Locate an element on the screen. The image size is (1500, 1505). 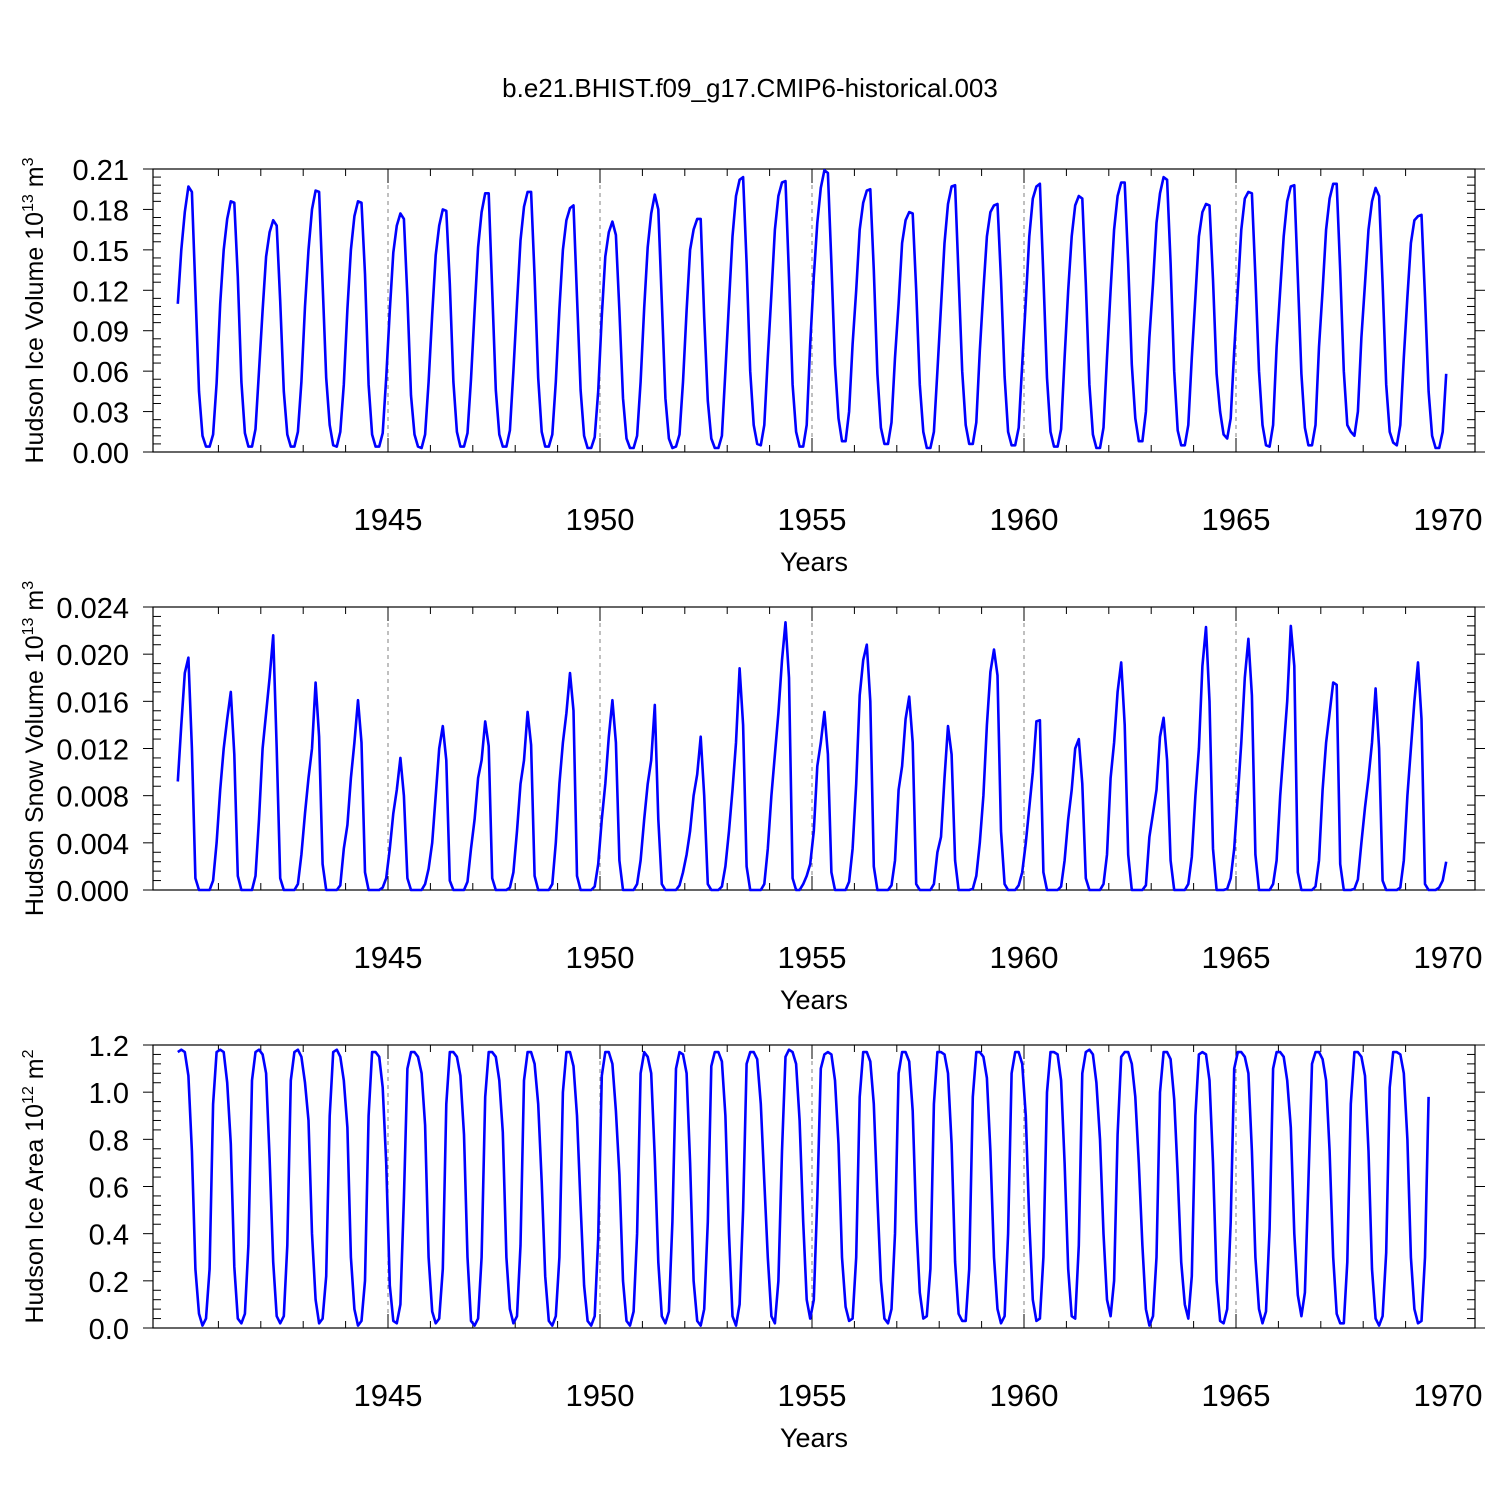
y-tick-label: 0.004 is located at coordinates (92, 845).